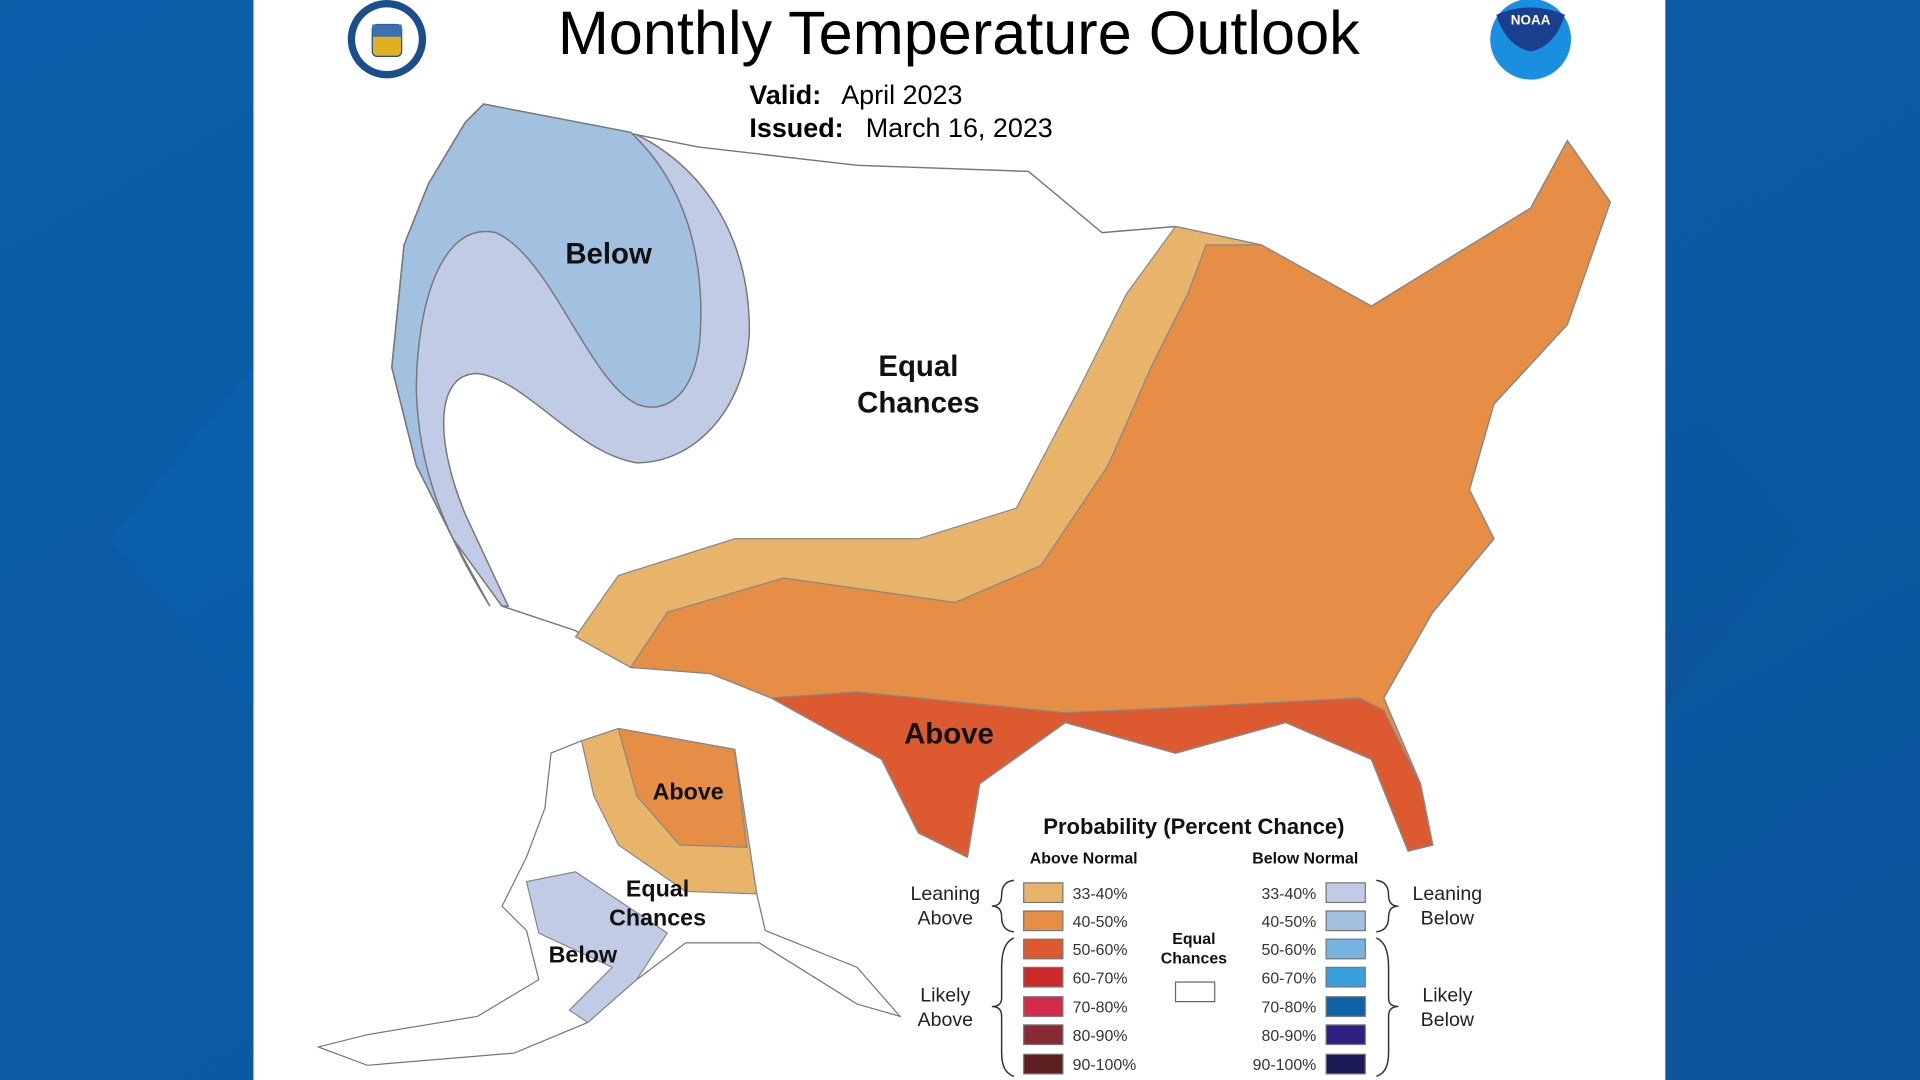 This screenshot has width=1920, height=1080. Describe the element at coordinates (608, 253) in the screenshot. I see `map-label-below: Below` at that location.